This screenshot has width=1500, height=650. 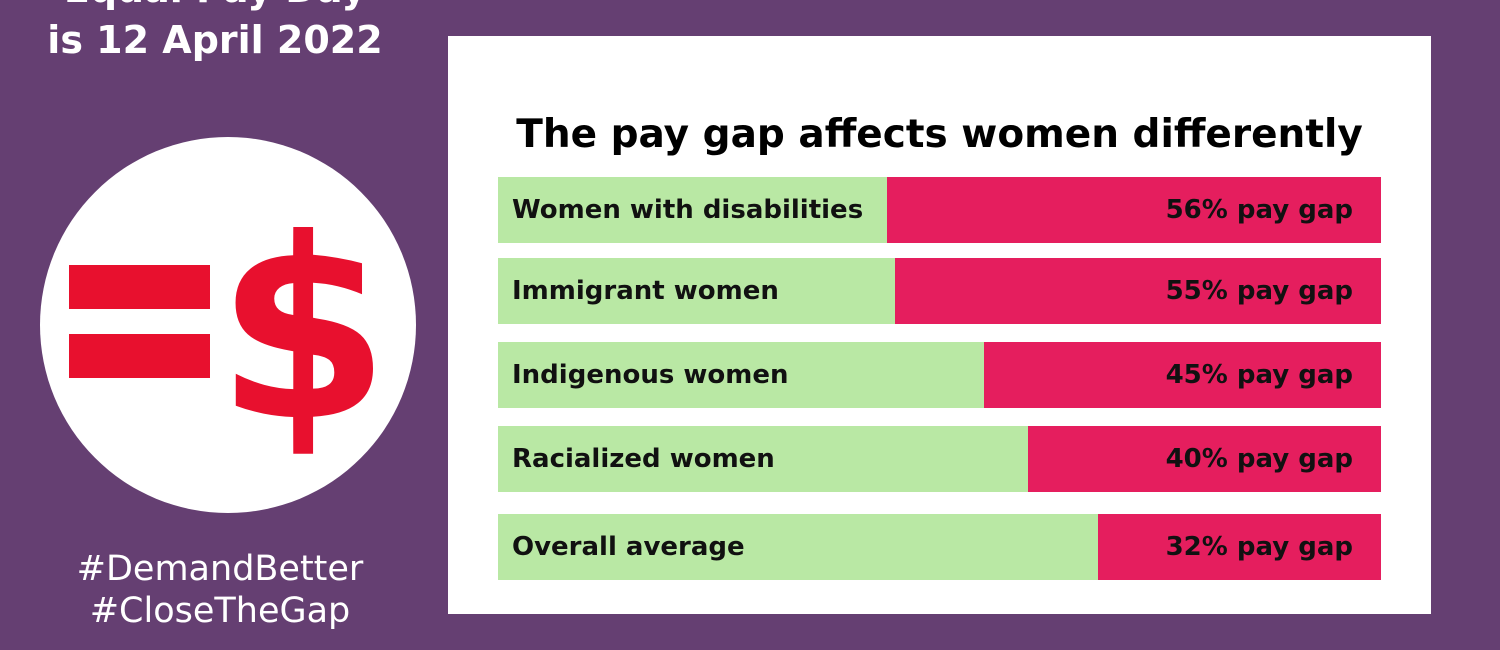 What do you see at coordinates (939, 134) in the screenshot?
I see `chart-title: The pay gap affects women differently` at bounding box center [939, 134].